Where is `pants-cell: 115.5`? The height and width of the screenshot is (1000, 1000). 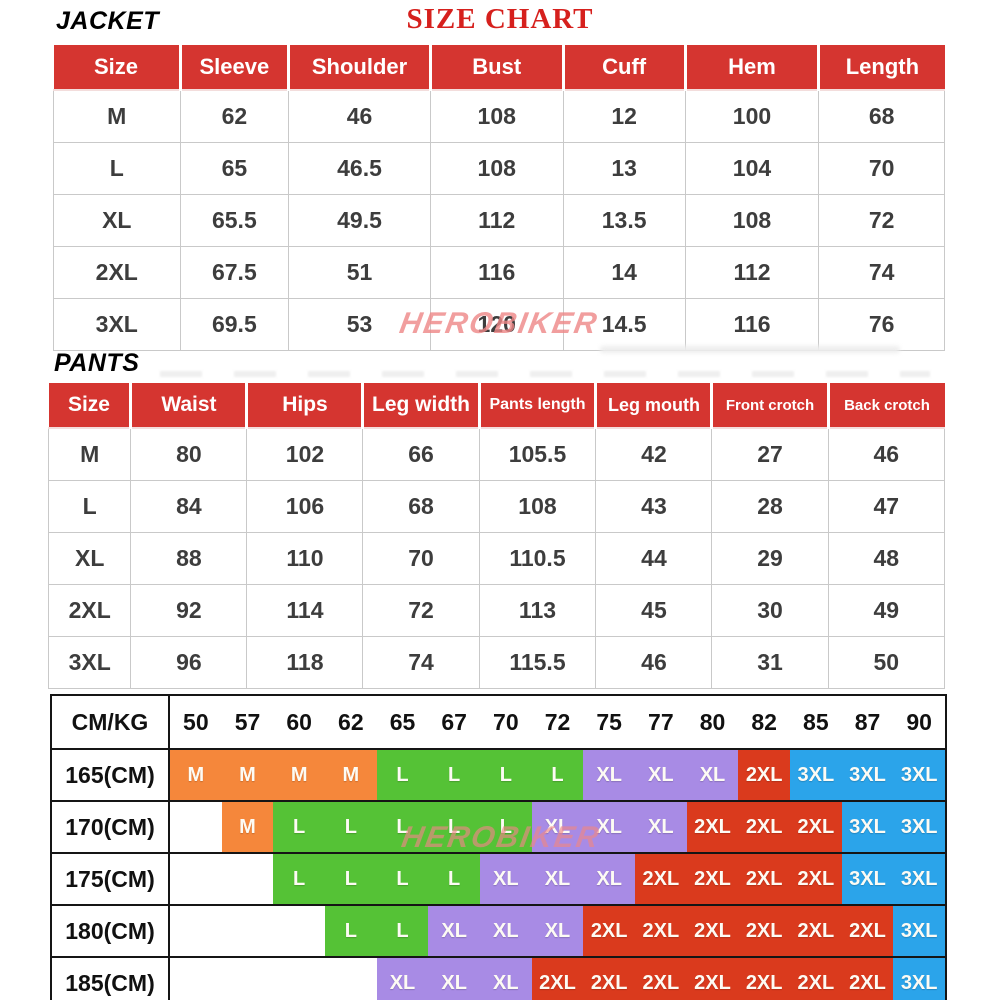
pants-cell: 115.5 is located at coordinates (537, 662).